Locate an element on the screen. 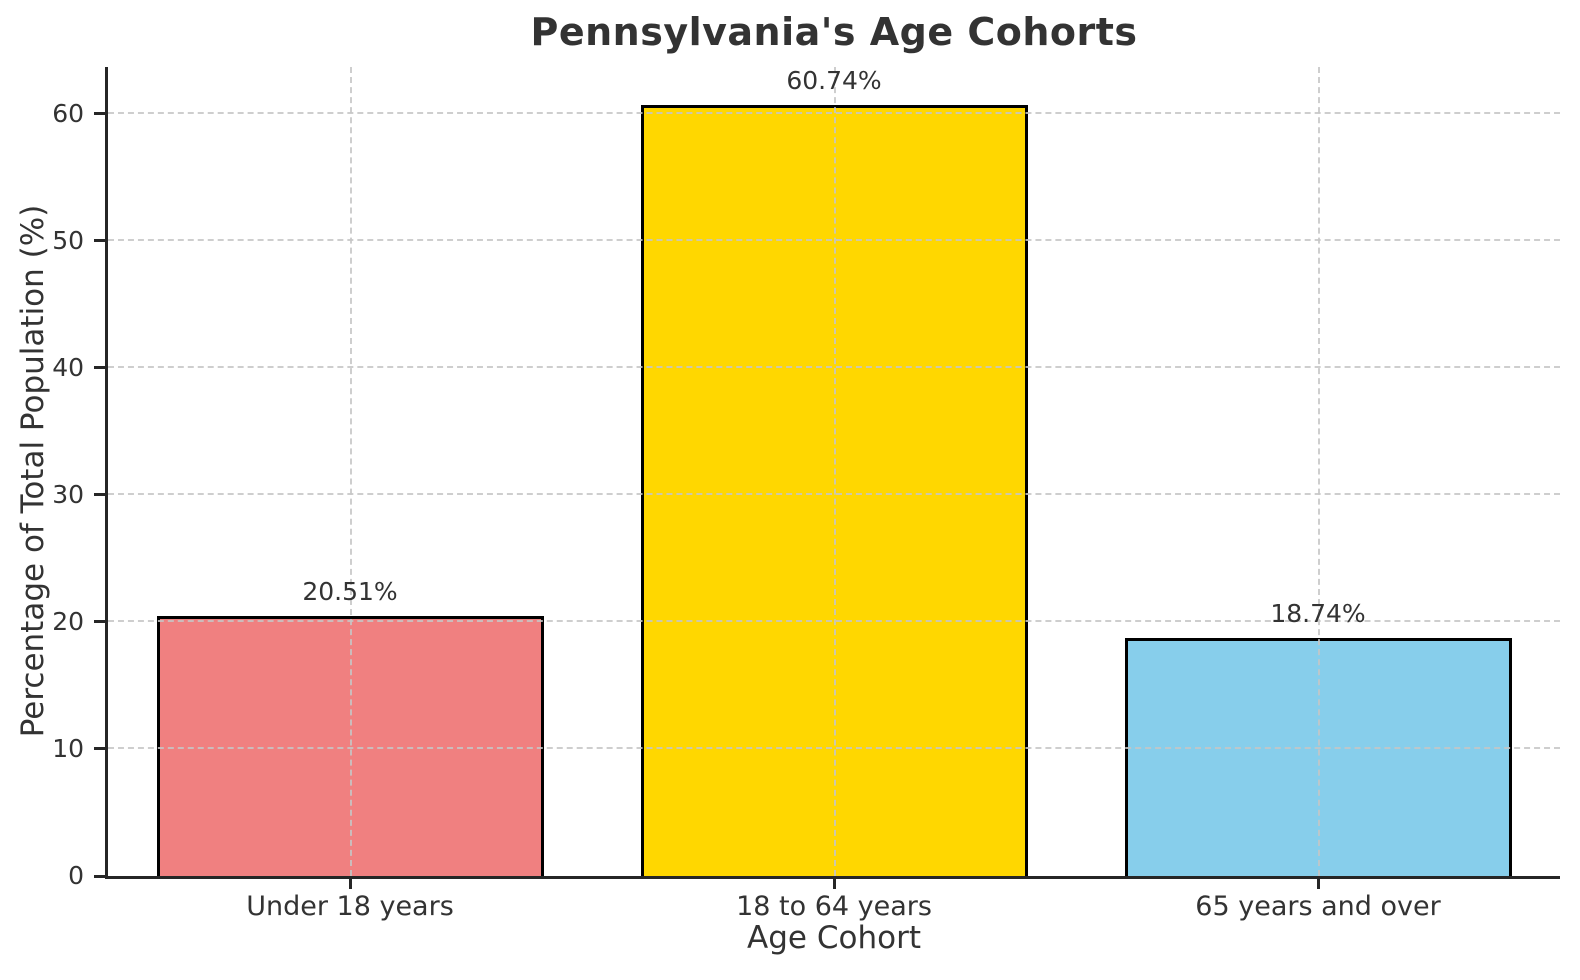  y-tick-label: 50 is located at coordinates (68, 240).